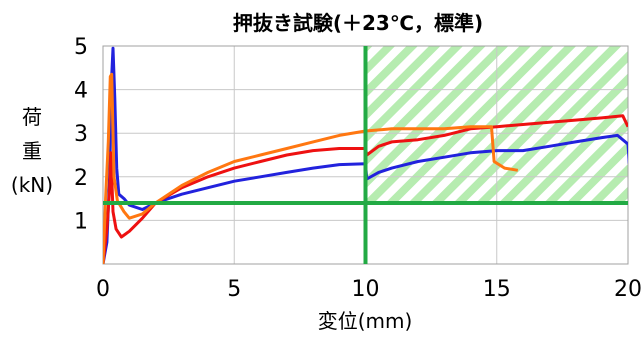 The height and width of the screenshot is (339, 642). What do you see at coordinates (81, 47) in the screenshot?
I see `y-tick-label: 5` at bounding box center [81, 47].